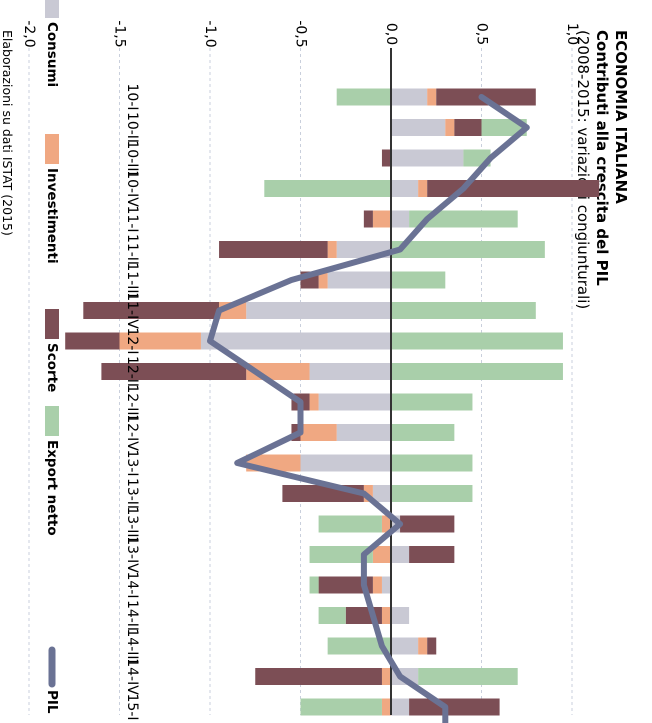  What do you see at coordinates (132, 432) in the screenshot?
I see `category-label: 12-IV` at bounding box center [132, 432].